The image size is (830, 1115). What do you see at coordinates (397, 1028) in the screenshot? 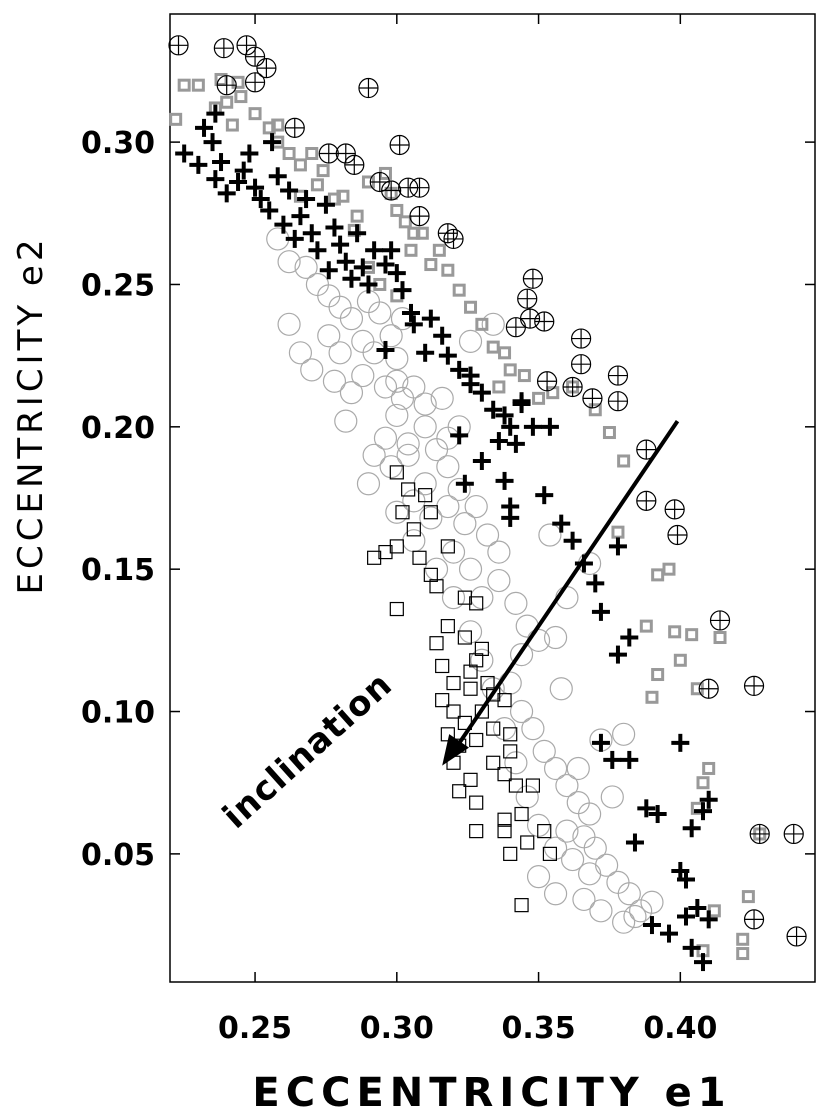
I see `x-tick-label: 0.30` at bounding box center [397, 1028].